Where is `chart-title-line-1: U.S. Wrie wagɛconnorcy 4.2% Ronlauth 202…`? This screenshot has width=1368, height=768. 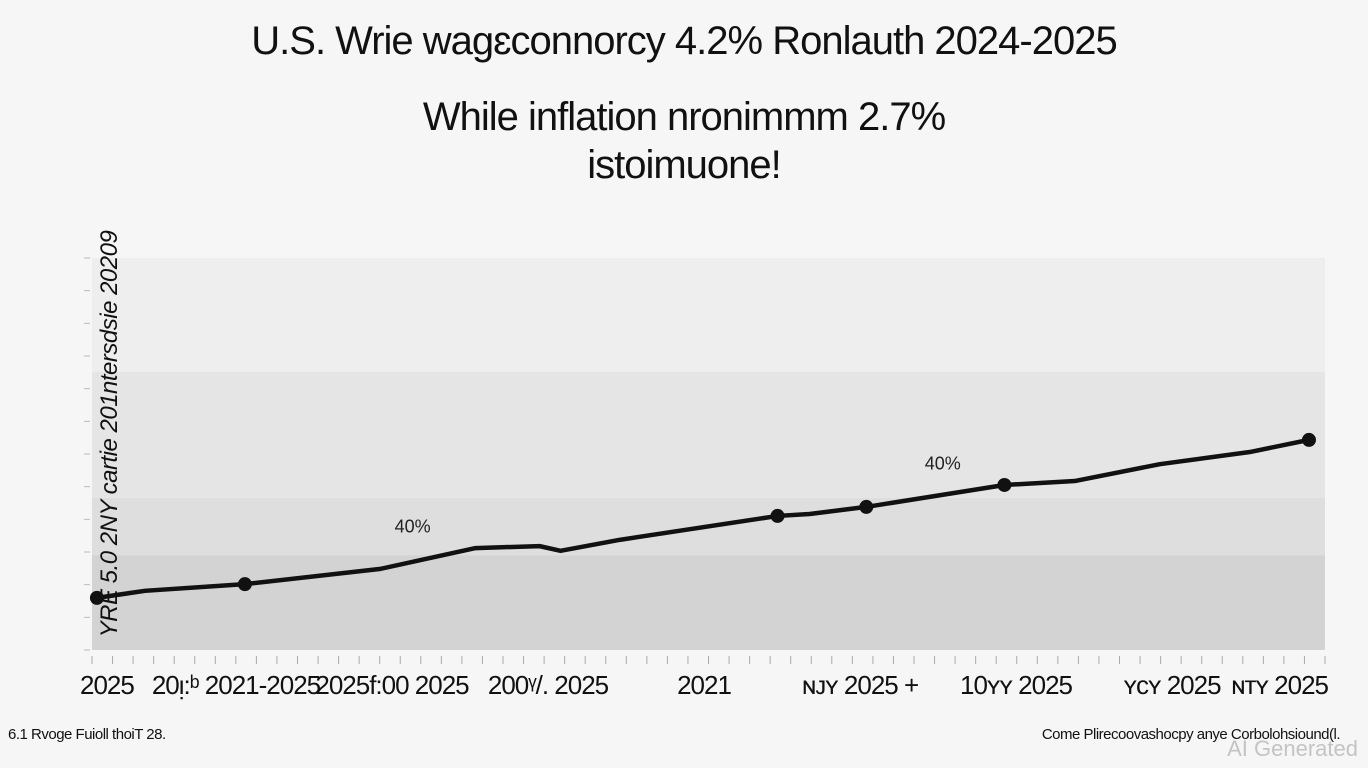
chart-title-line-1: U.S. Wrie wagɛconnorcy 4.2% Ronlauth 202… is located at coordinates (684, 41).